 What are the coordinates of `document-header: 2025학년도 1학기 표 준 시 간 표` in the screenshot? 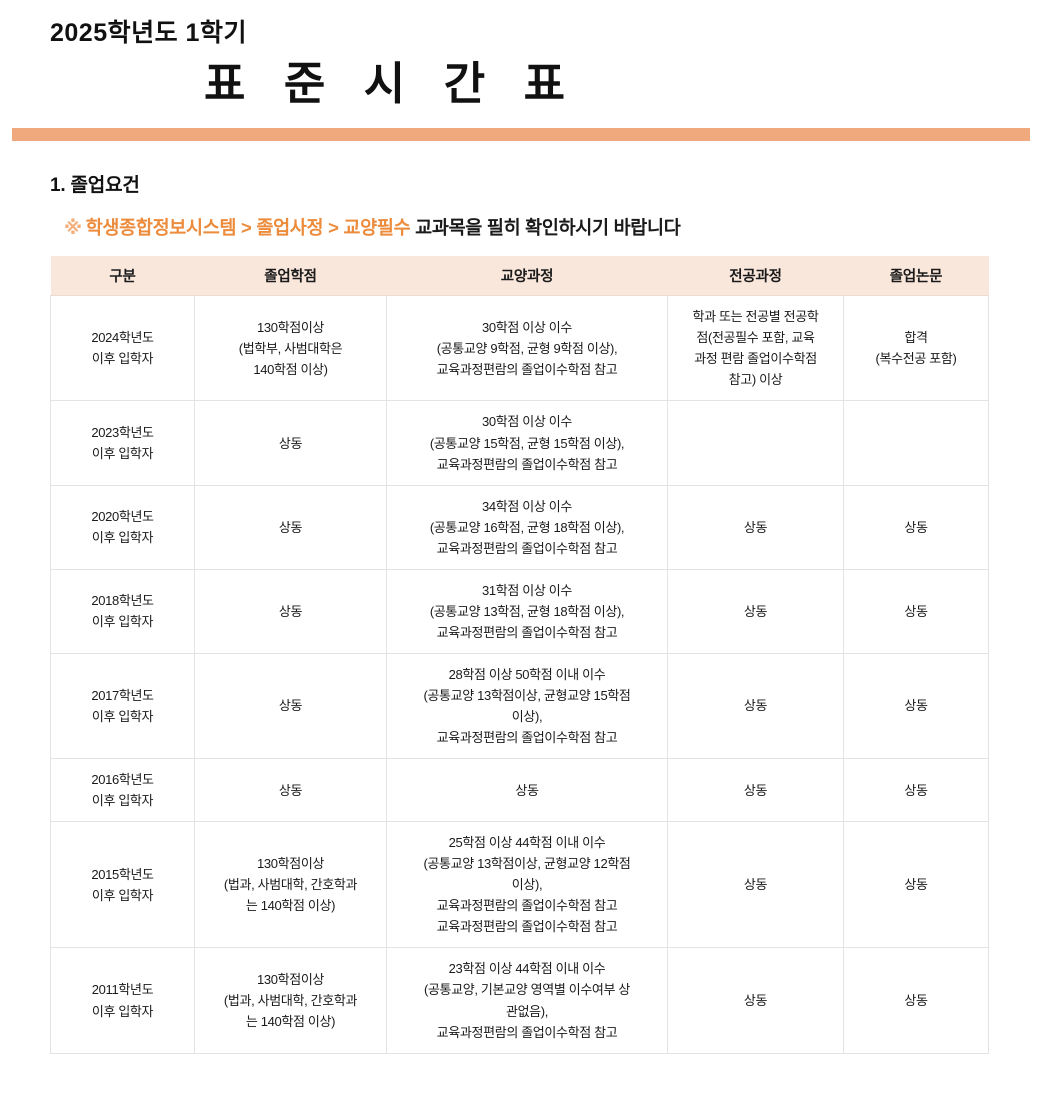 It's located at (521, 71).